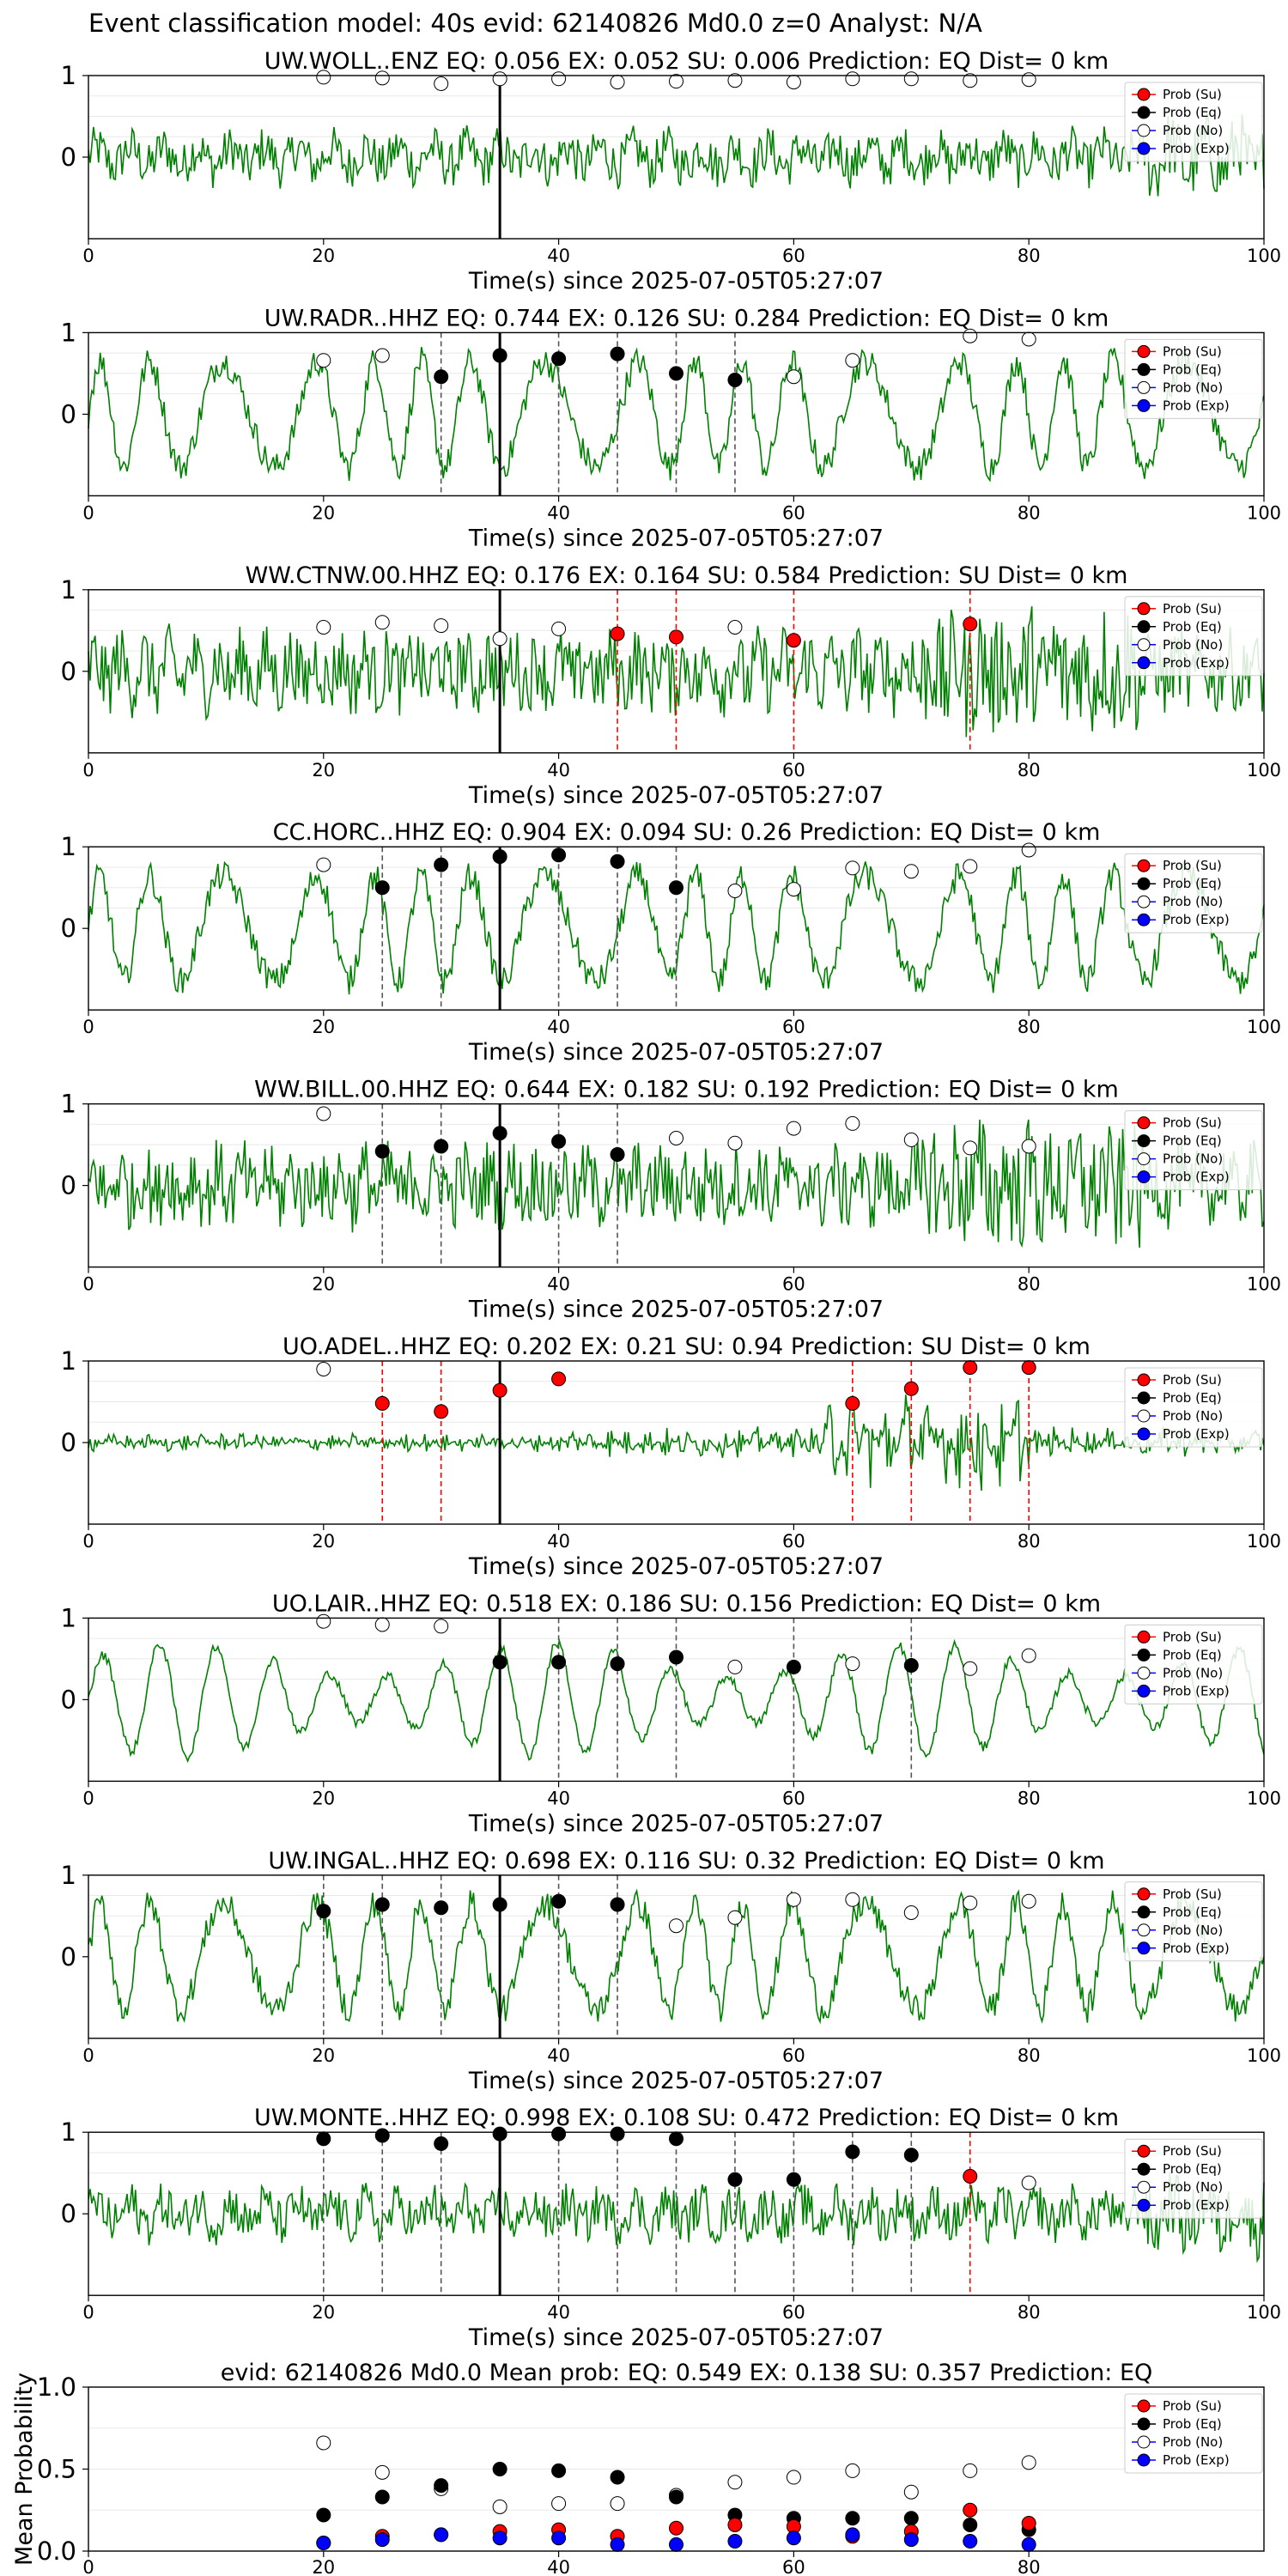 The width and height of the screenshot is (1288, 2576). Describe the element at coordinates (1193, 1159) in the screenshot. I see `legend-label-no: Prob (No)` at that location.